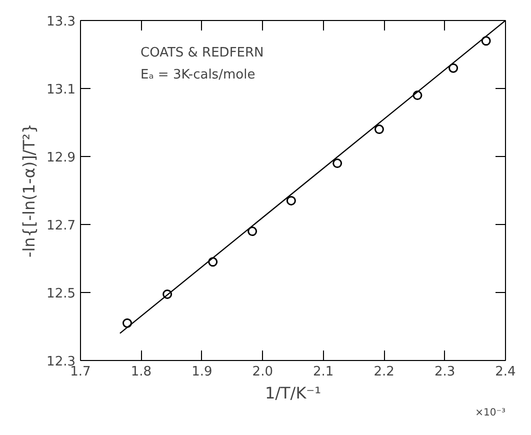 The image size is (531, 435). Describe the element at coordinates (490, 413) in the screenshot. I see `text: ×10⁻³` at that location.